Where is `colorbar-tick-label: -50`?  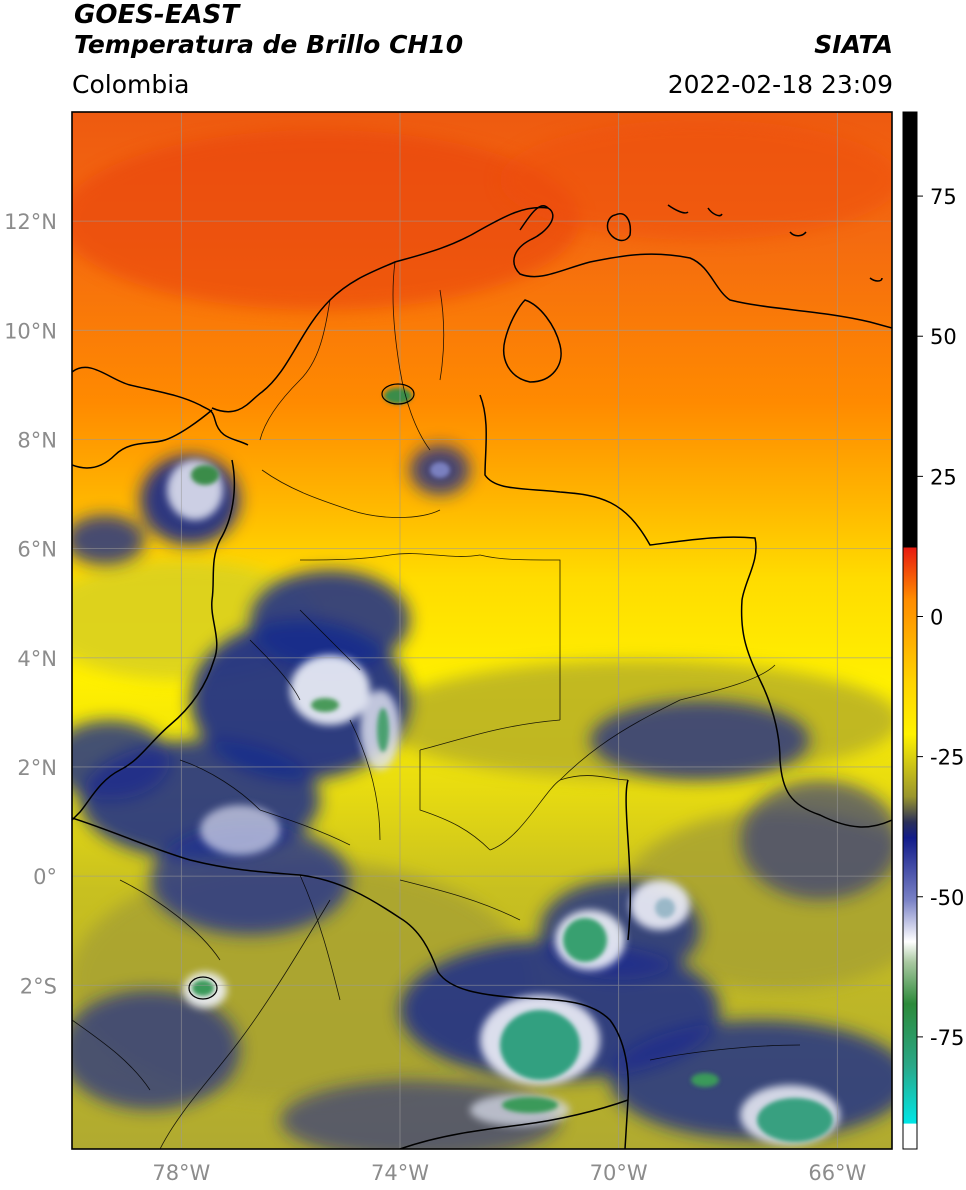
colorbar-tick-label: -50 is located at coordinates (947, 898).